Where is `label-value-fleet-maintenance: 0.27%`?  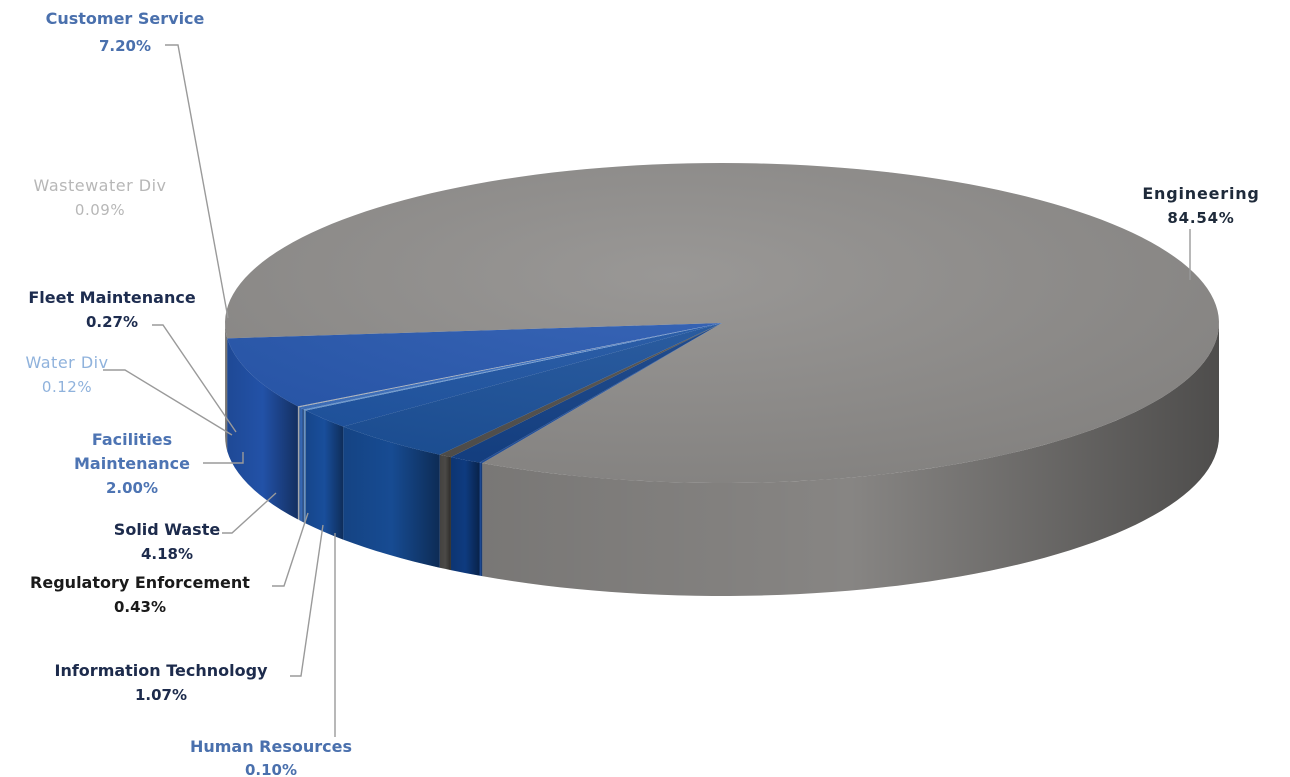 label-value-fleet-maintenance: 0.27% is located at coordinates (112, 322).